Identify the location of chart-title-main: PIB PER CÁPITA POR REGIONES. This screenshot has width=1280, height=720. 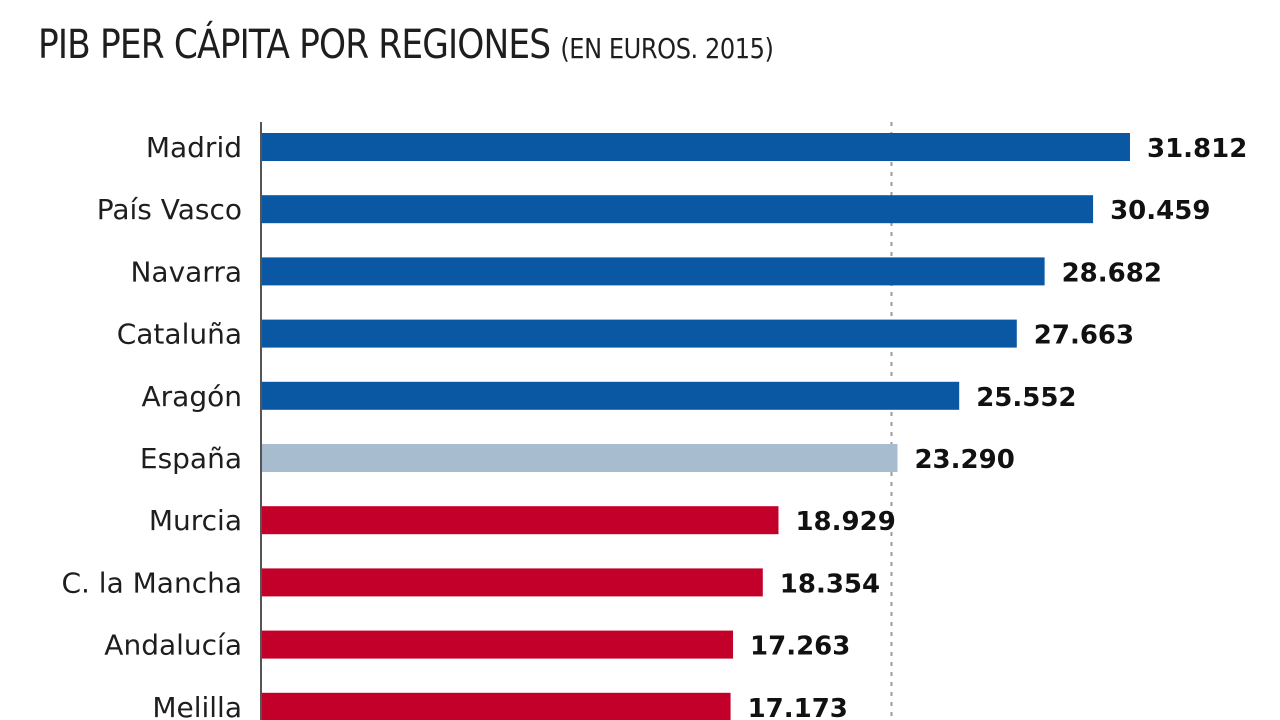
(294, 45).